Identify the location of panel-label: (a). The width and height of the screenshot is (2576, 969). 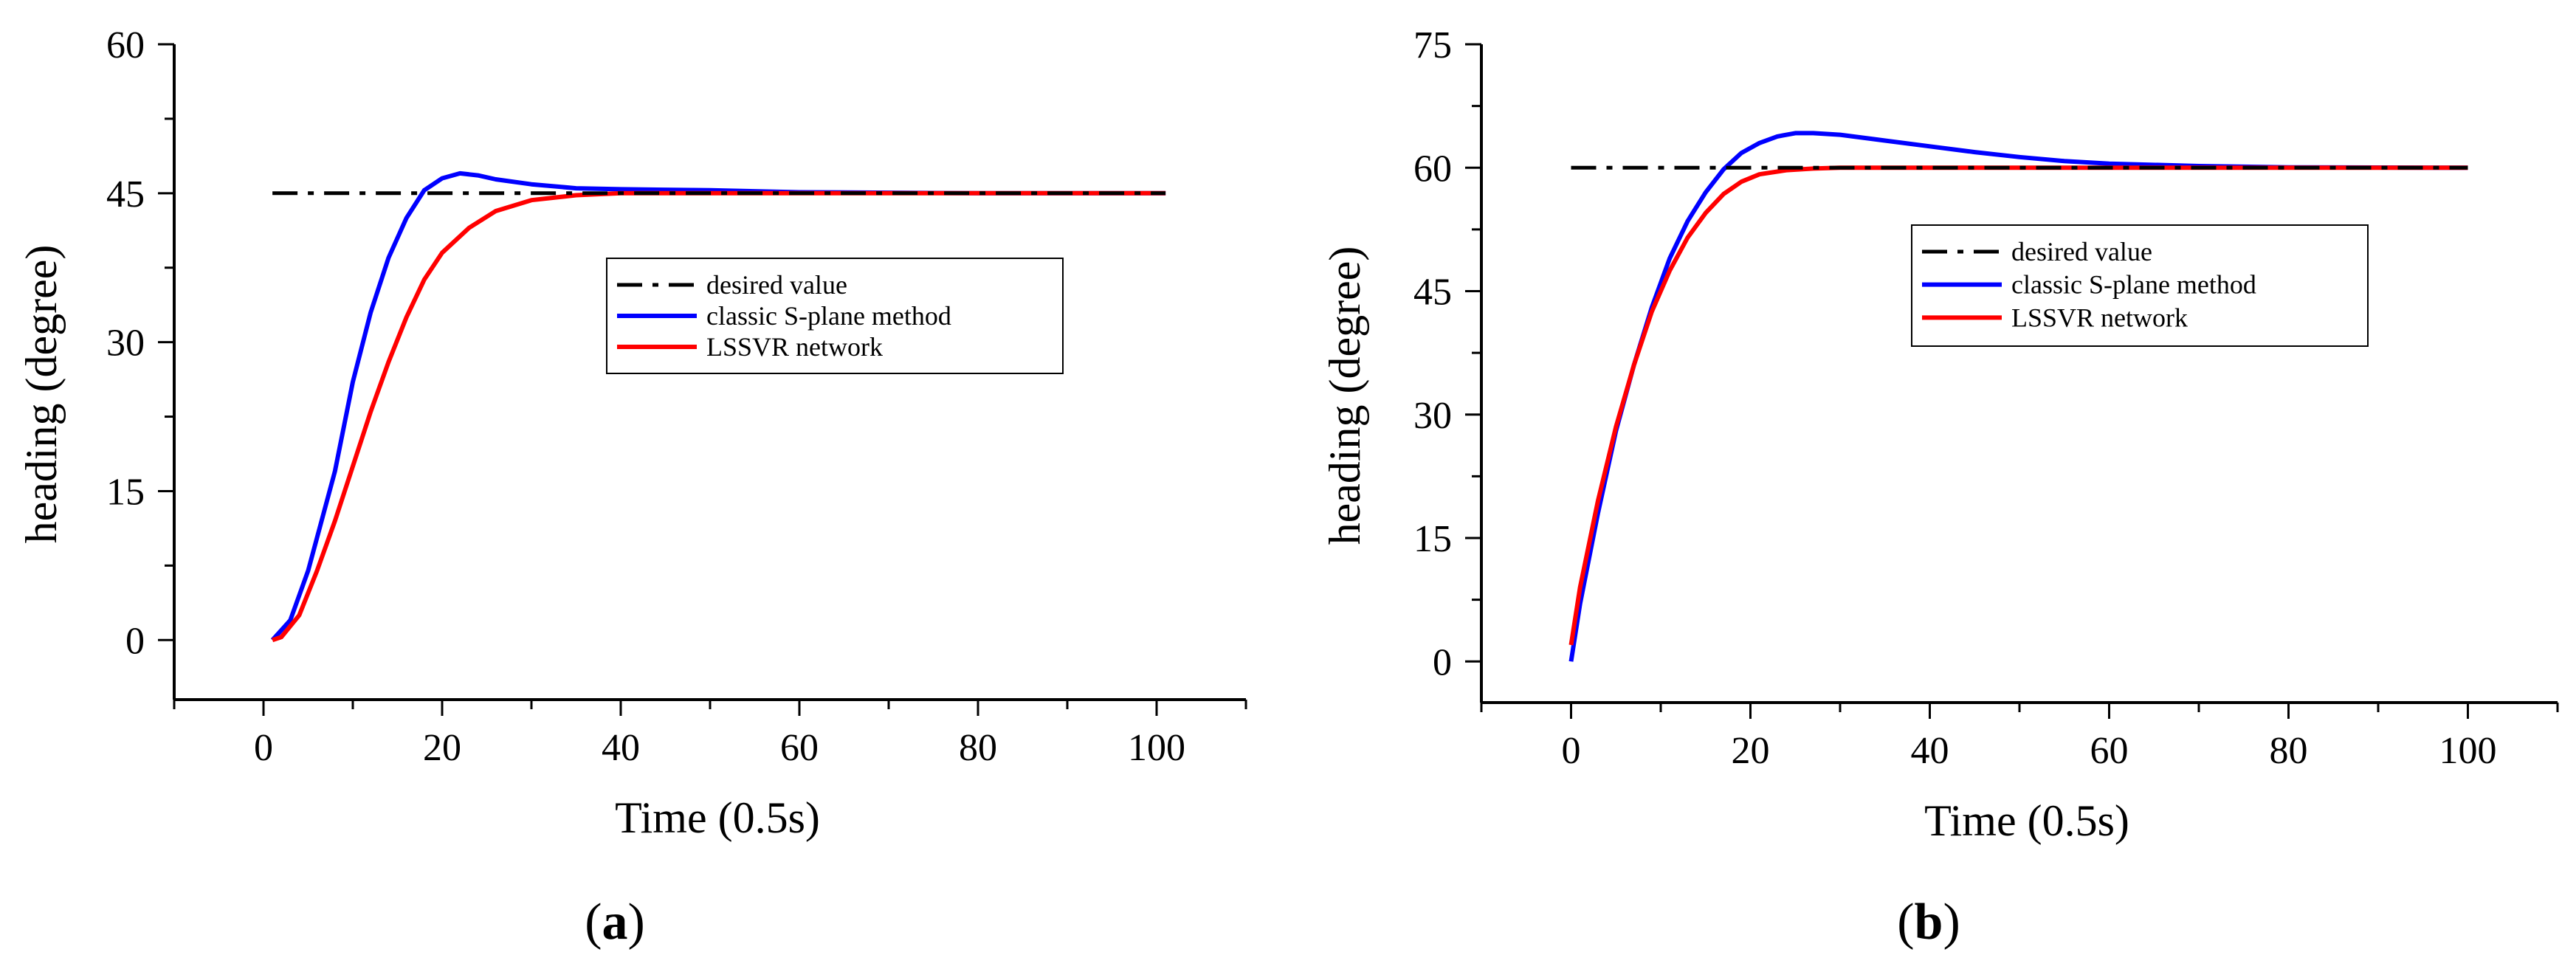
(615, 922).